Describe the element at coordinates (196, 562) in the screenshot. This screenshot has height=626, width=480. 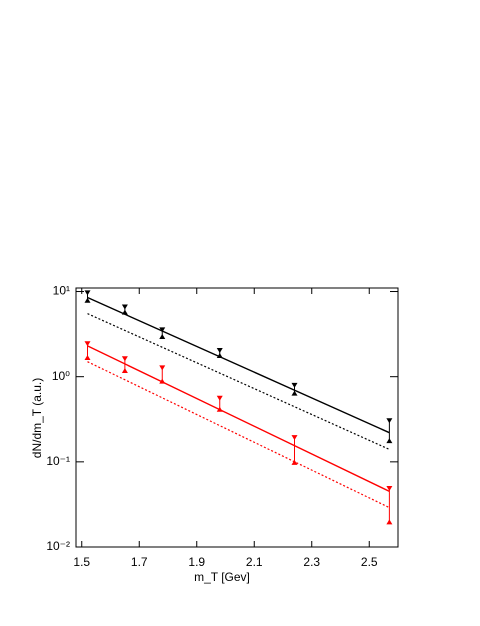
I see `x-tick-label: 1.9` at that location.